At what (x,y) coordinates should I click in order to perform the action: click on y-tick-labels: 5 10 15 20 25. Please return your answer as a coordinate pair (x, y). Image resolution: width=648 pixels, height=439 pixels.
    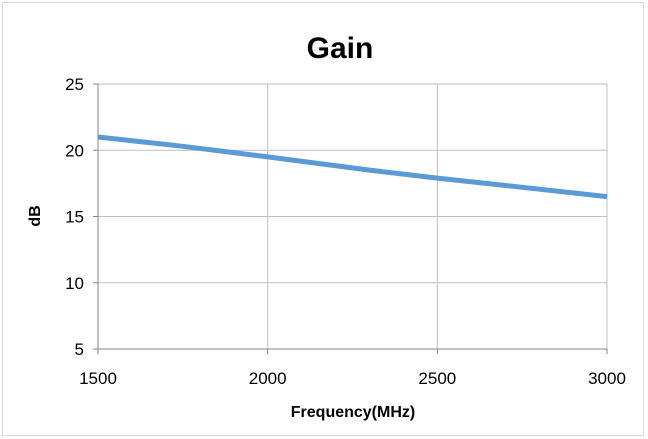
    Looking at the image, I should click on (74, 217).